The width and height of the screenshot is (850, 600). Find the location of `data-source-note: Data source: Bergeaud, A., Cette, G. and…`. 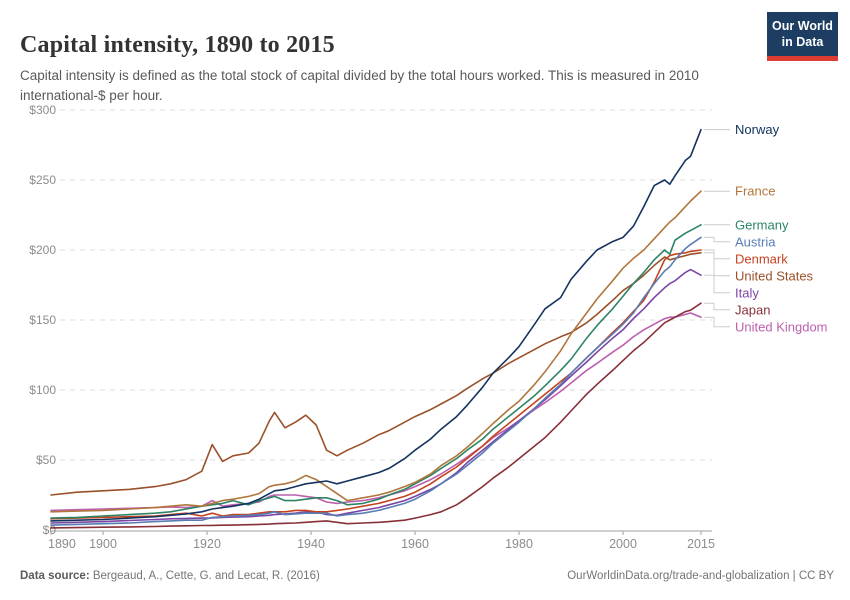

data-source-note: Data source: Bergeaud, A., Cette, G. and… is located at coordinates (170, 576).